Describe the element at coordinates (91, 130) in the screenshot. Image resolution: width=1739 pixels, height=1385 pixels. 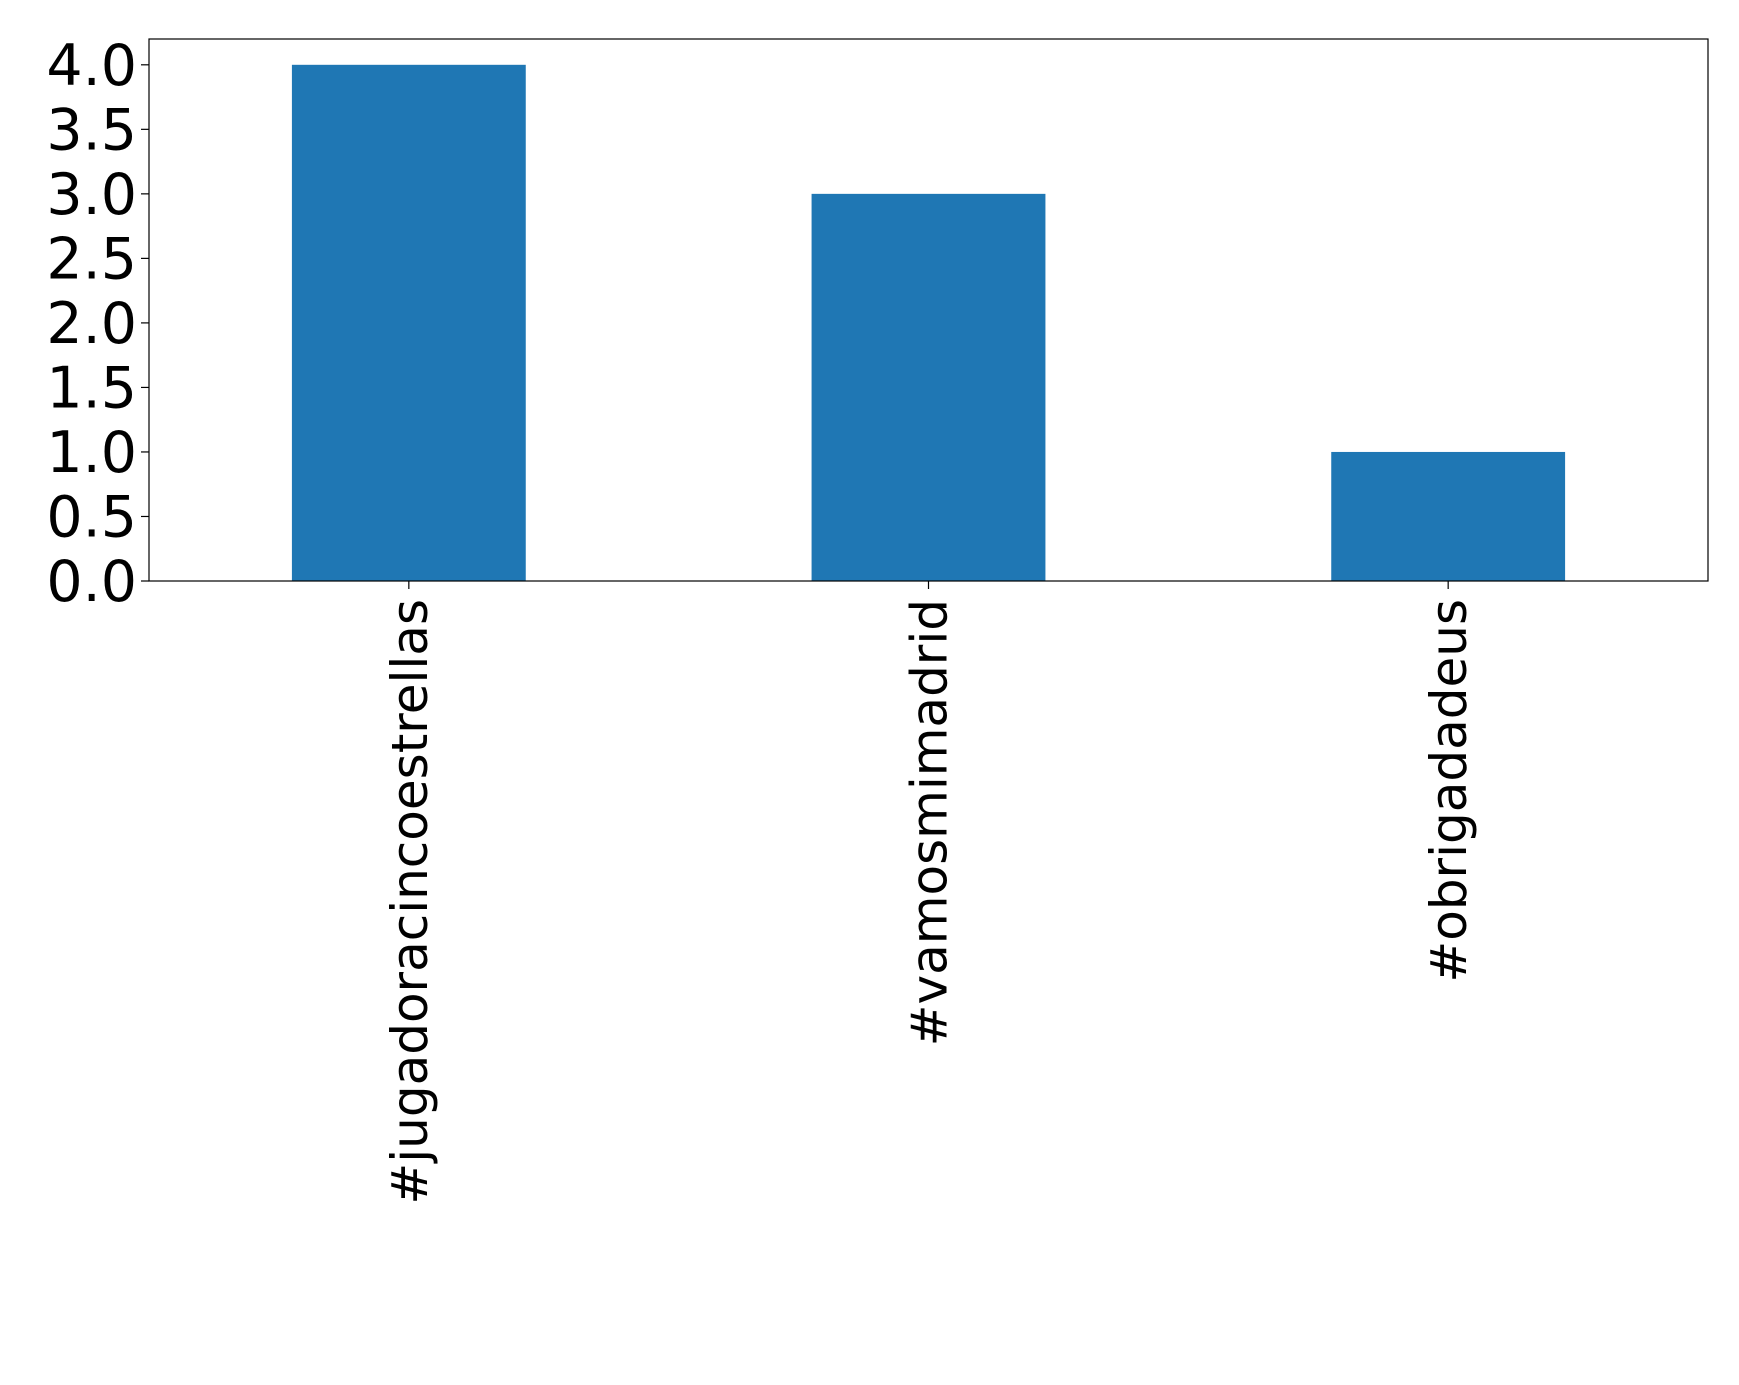
I see `y-tick-label: 3.5` at that location.